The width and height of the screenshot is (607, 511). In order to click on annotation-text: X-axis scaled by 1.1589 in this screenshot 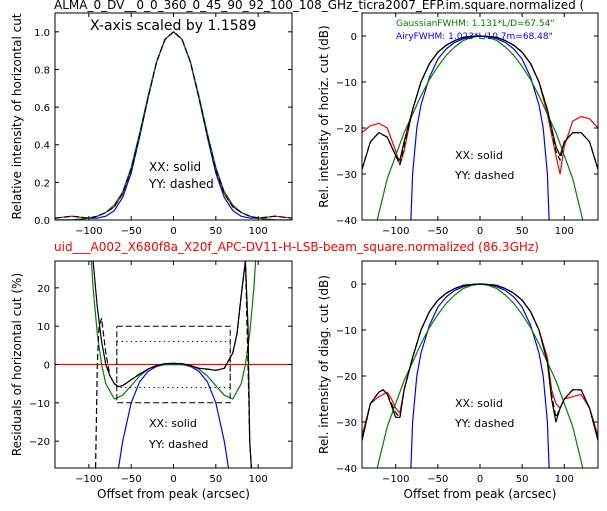, I will do `click(173, 26)`.